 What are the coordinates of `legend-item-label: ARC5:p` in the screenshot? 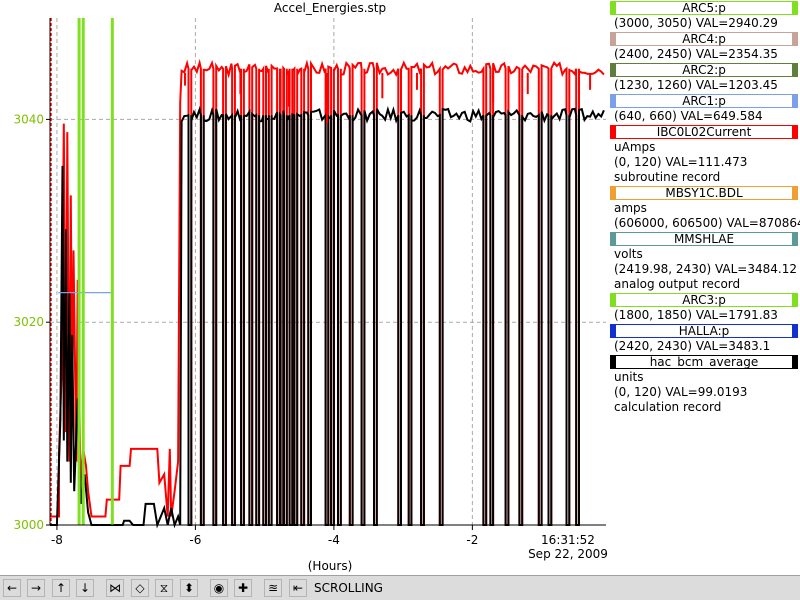 It's located at (704, 8).